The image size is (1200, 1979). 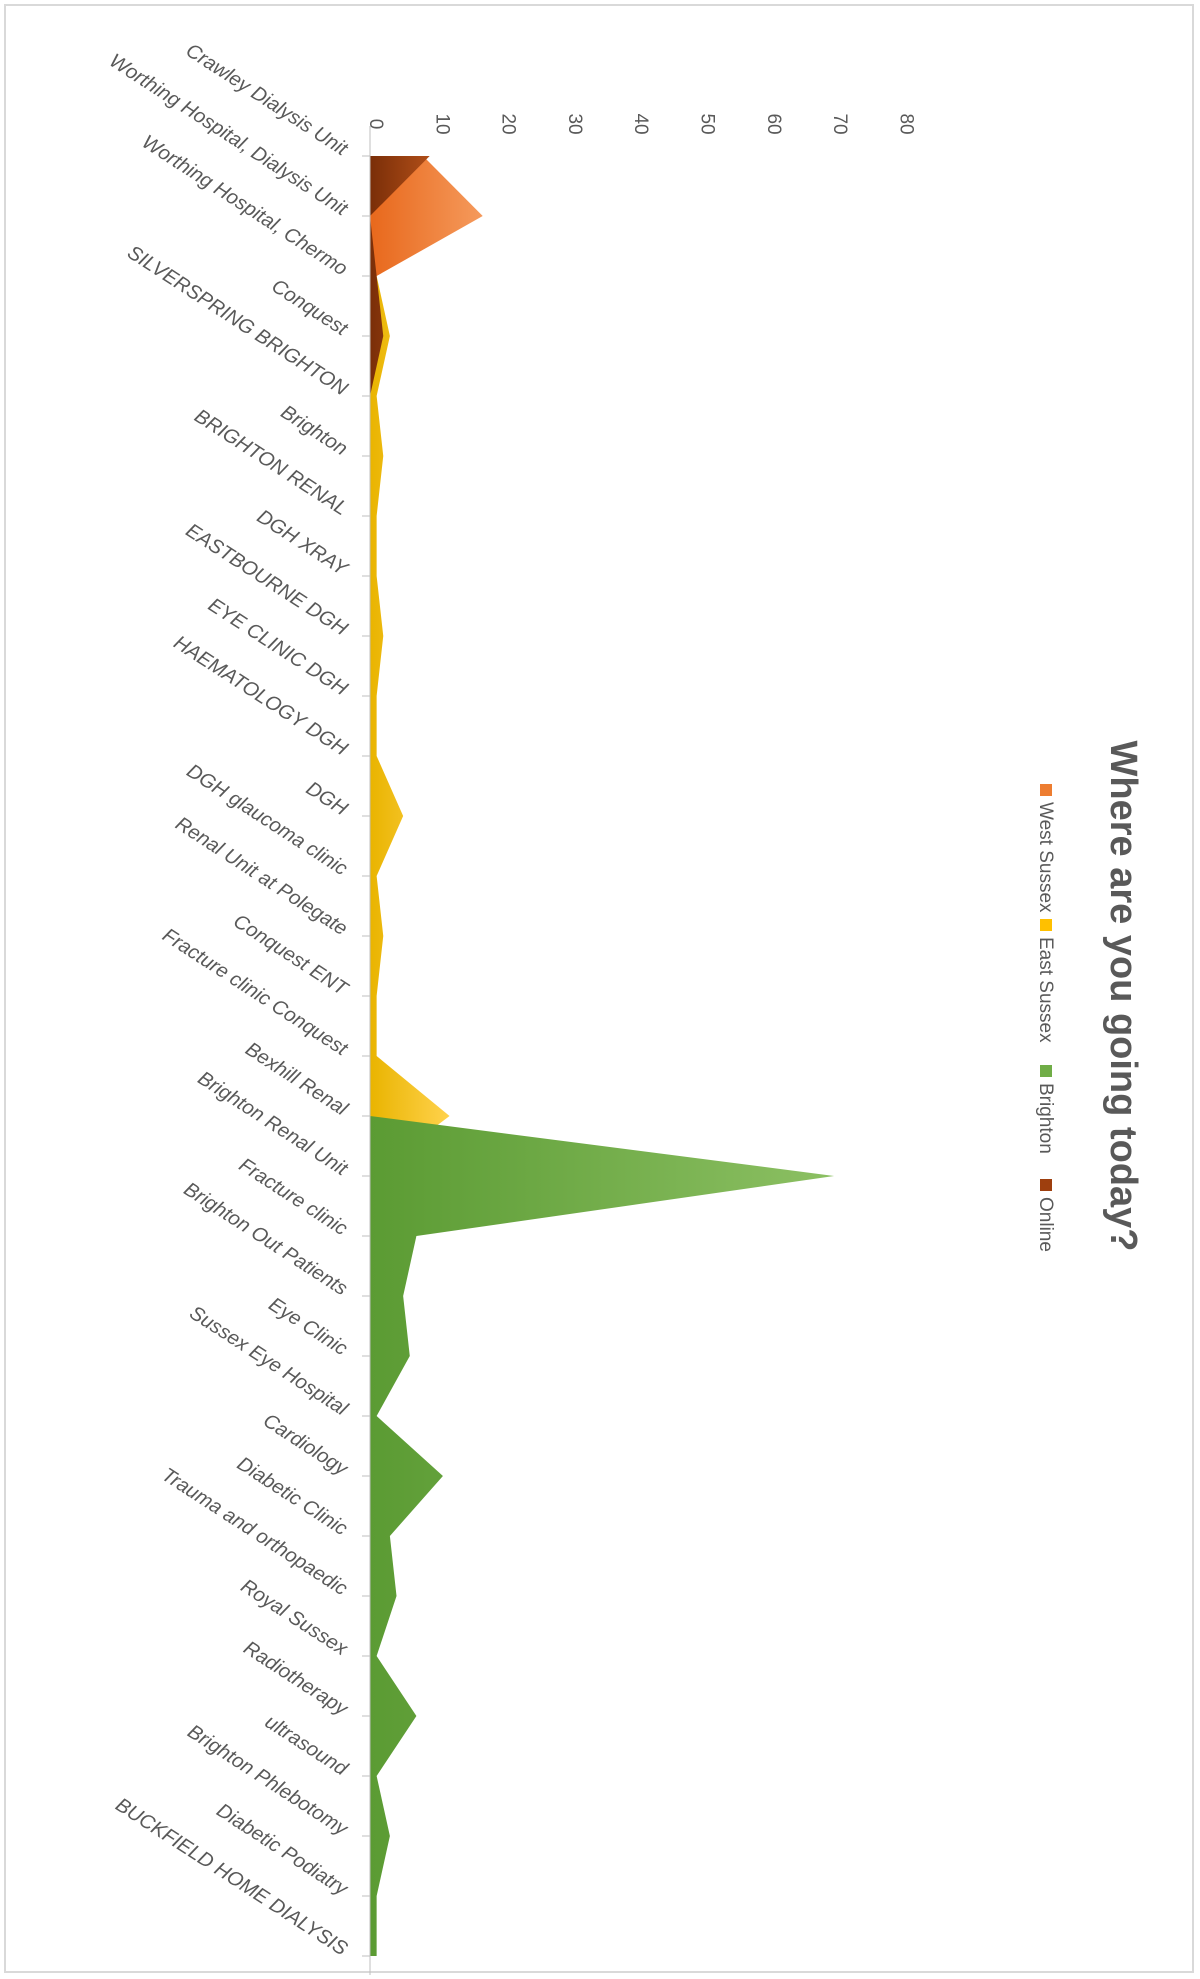 I want to click on category-label: Brighton Phlebotomy, so click(x=268, y=1781).